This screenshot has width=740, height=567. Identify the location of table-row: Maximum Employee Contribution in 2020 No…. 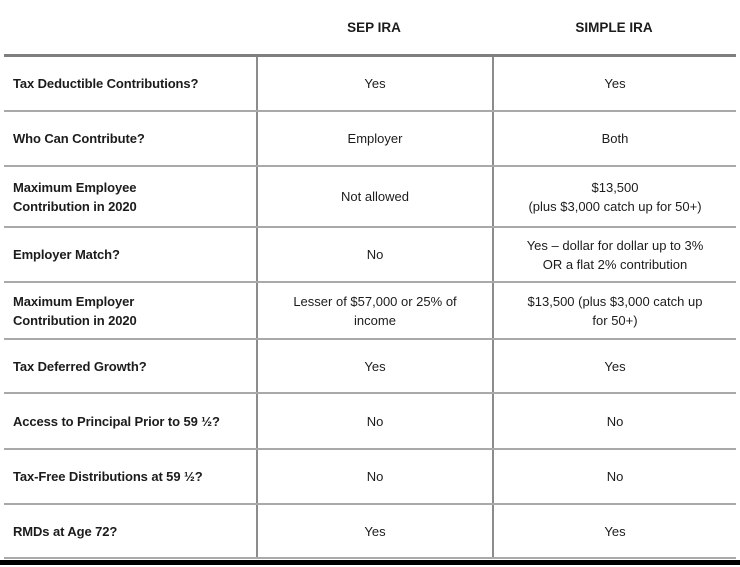
(370, 197).